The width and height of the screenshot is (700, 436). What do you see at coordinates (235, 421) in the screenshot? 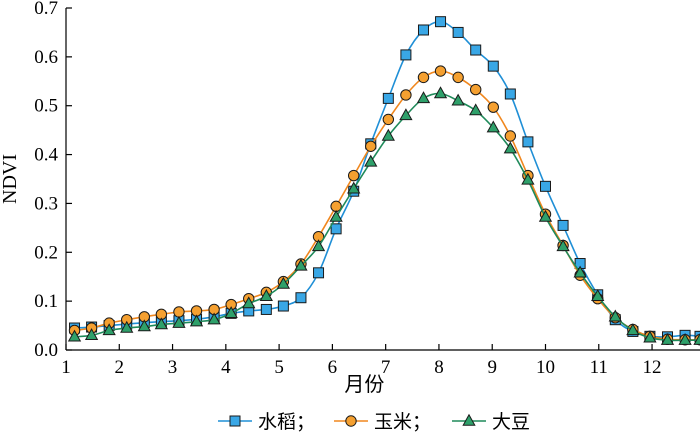
I see `legend-marker-square` at bounding box center [235, 421].